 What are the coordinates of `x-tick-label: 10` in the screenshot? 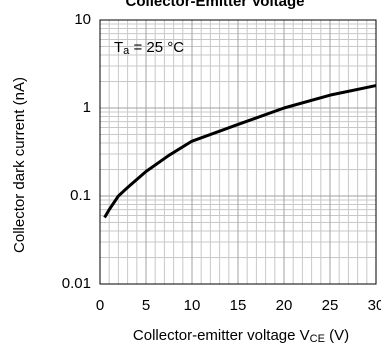 It's located at (192, 305).